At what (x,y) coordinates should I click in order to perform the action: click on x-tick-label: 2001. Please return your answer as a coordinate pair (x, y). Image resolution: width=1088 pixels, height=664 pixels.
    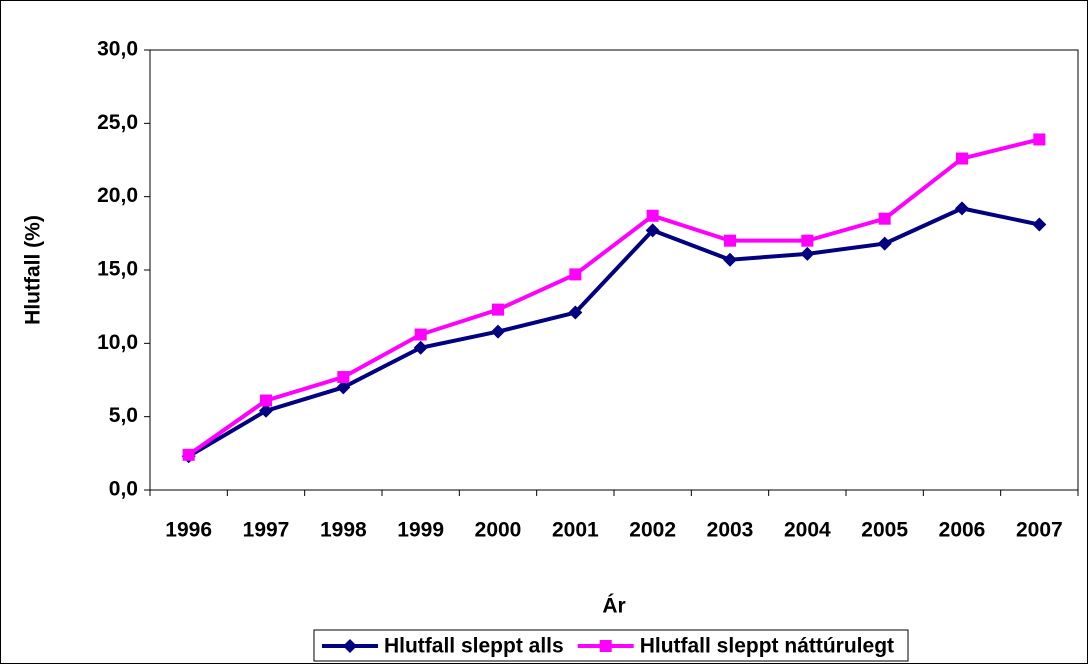
    Looking at the image, I should click on (575, 530).